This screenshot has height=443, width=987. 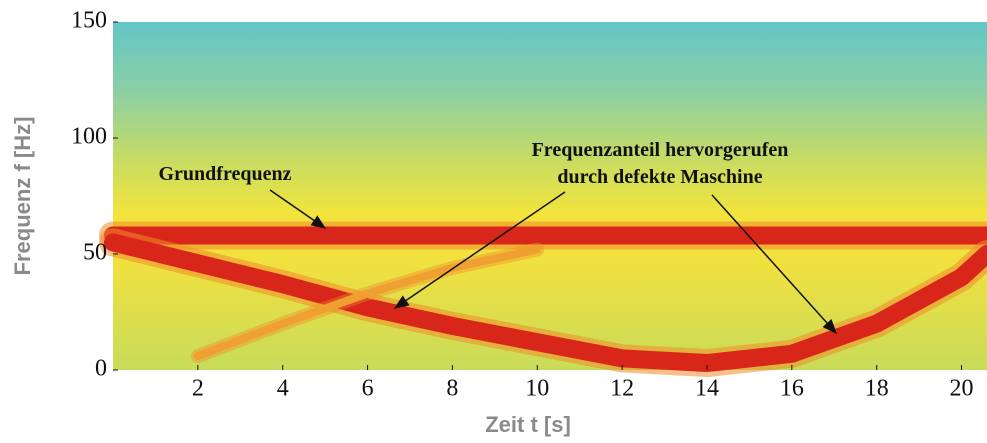 What do you see at coordinates (101, 369) in the screenshot?
I see `y-tick-label: 0` at bounding box center [101, 369].